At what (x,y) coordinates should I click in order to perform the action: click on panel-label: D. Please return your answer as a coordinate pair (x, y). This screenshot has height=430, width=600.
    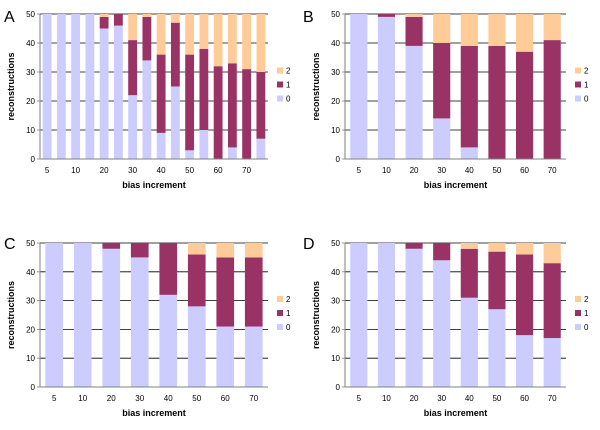
    Looking at the image, I should click on (309, 244).